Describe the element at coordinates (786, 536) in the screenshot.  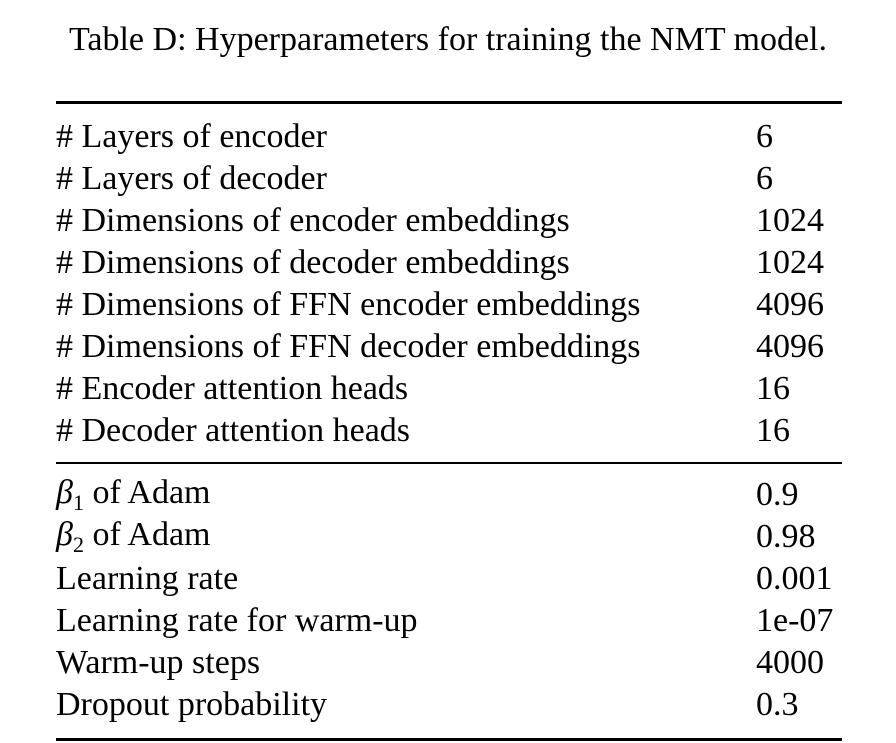
I see `row-value: 0.98` at that location.